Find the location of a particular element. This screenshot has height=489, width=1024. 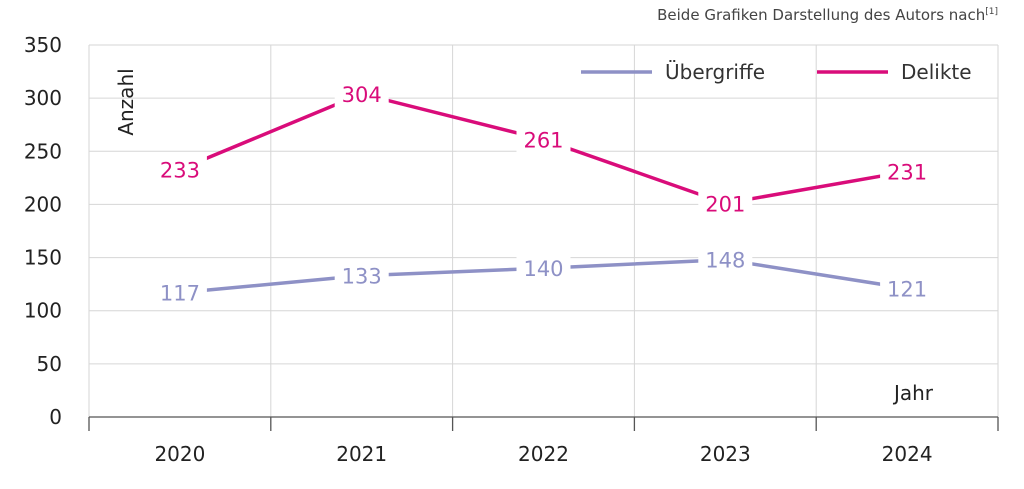

data-label: 231 is located at coordinates (907, 172).